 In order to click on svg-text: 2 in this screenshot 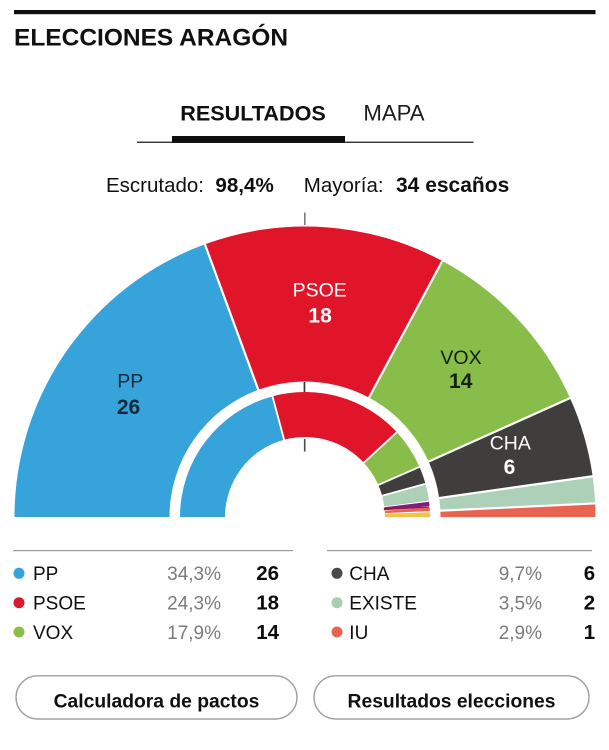, I will do `click(589, 603)`.